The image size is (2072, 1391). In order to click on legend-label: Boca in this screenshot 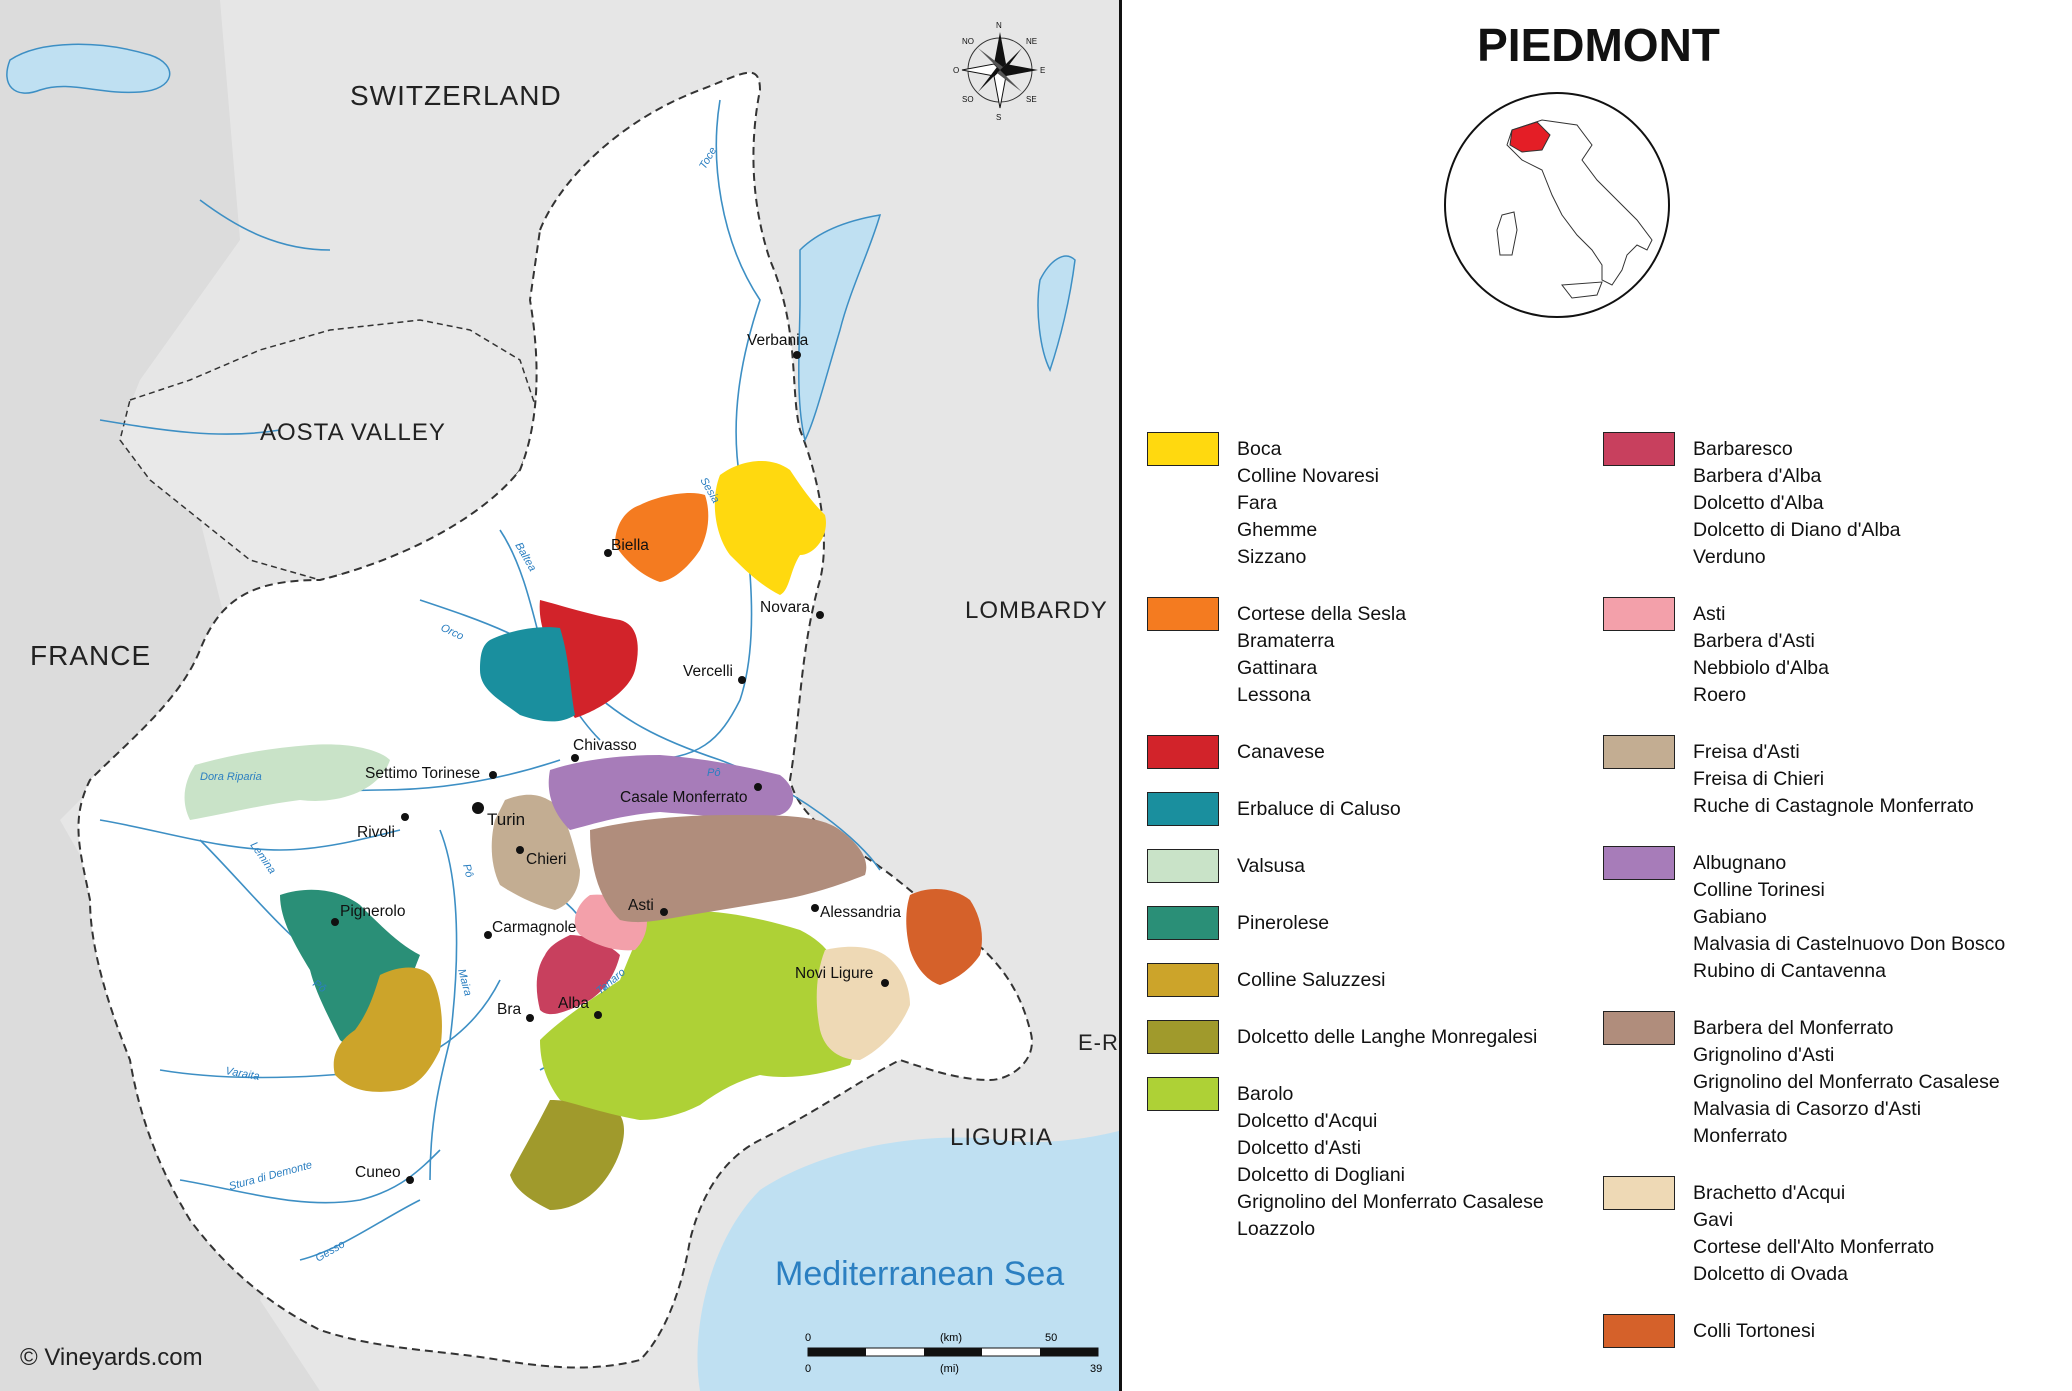, I will do `click(1259, 449)`.